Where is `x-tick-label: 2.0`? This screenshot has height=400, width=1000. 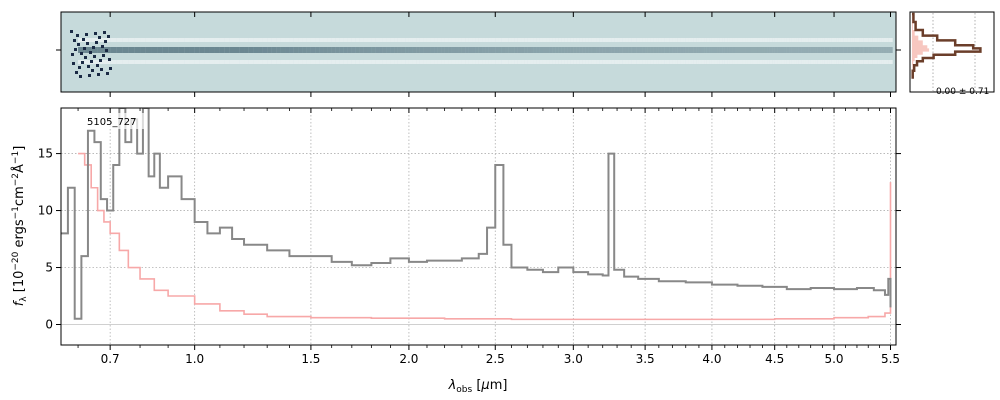 x-tick-label: 2.0 is located at coordinates (408, 359).